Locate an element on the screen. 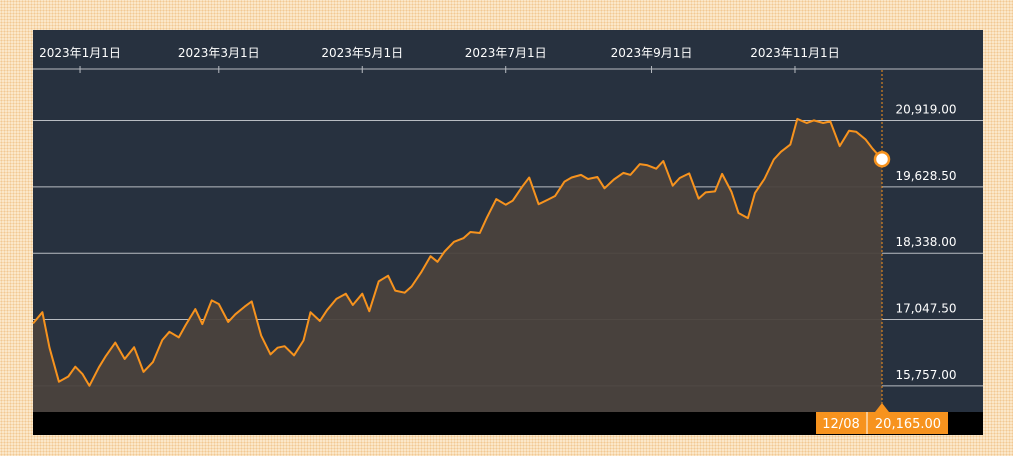 This screenshot has height=456, width=1013. value-tag is located at coordinates (882, 423).